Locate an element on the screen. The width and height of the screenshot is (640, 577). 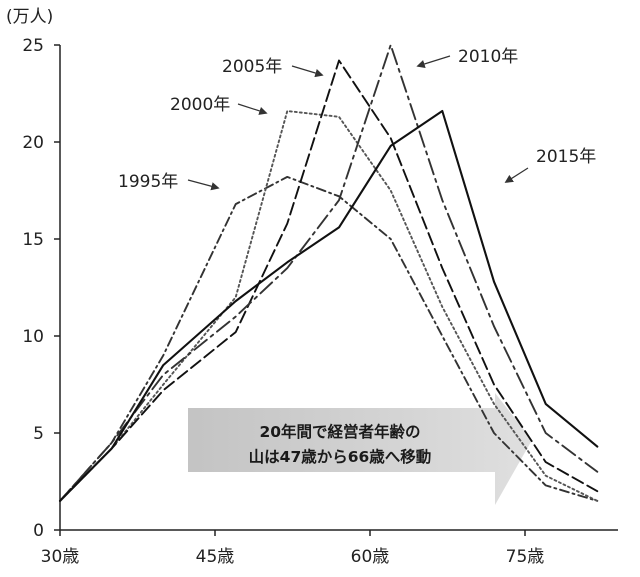
series-label-2005: 2005年 is located at coordinates (252, 67).